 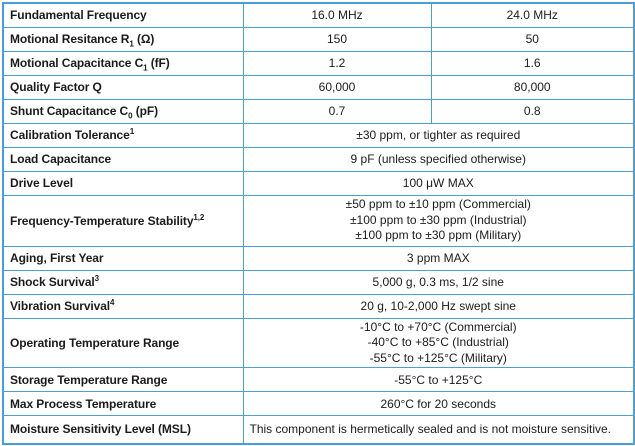 What do you see at coordinates (61, 159) in the screenshot?
I see `row-label-text: Load Capacitance` at bounding box center [61, 159].